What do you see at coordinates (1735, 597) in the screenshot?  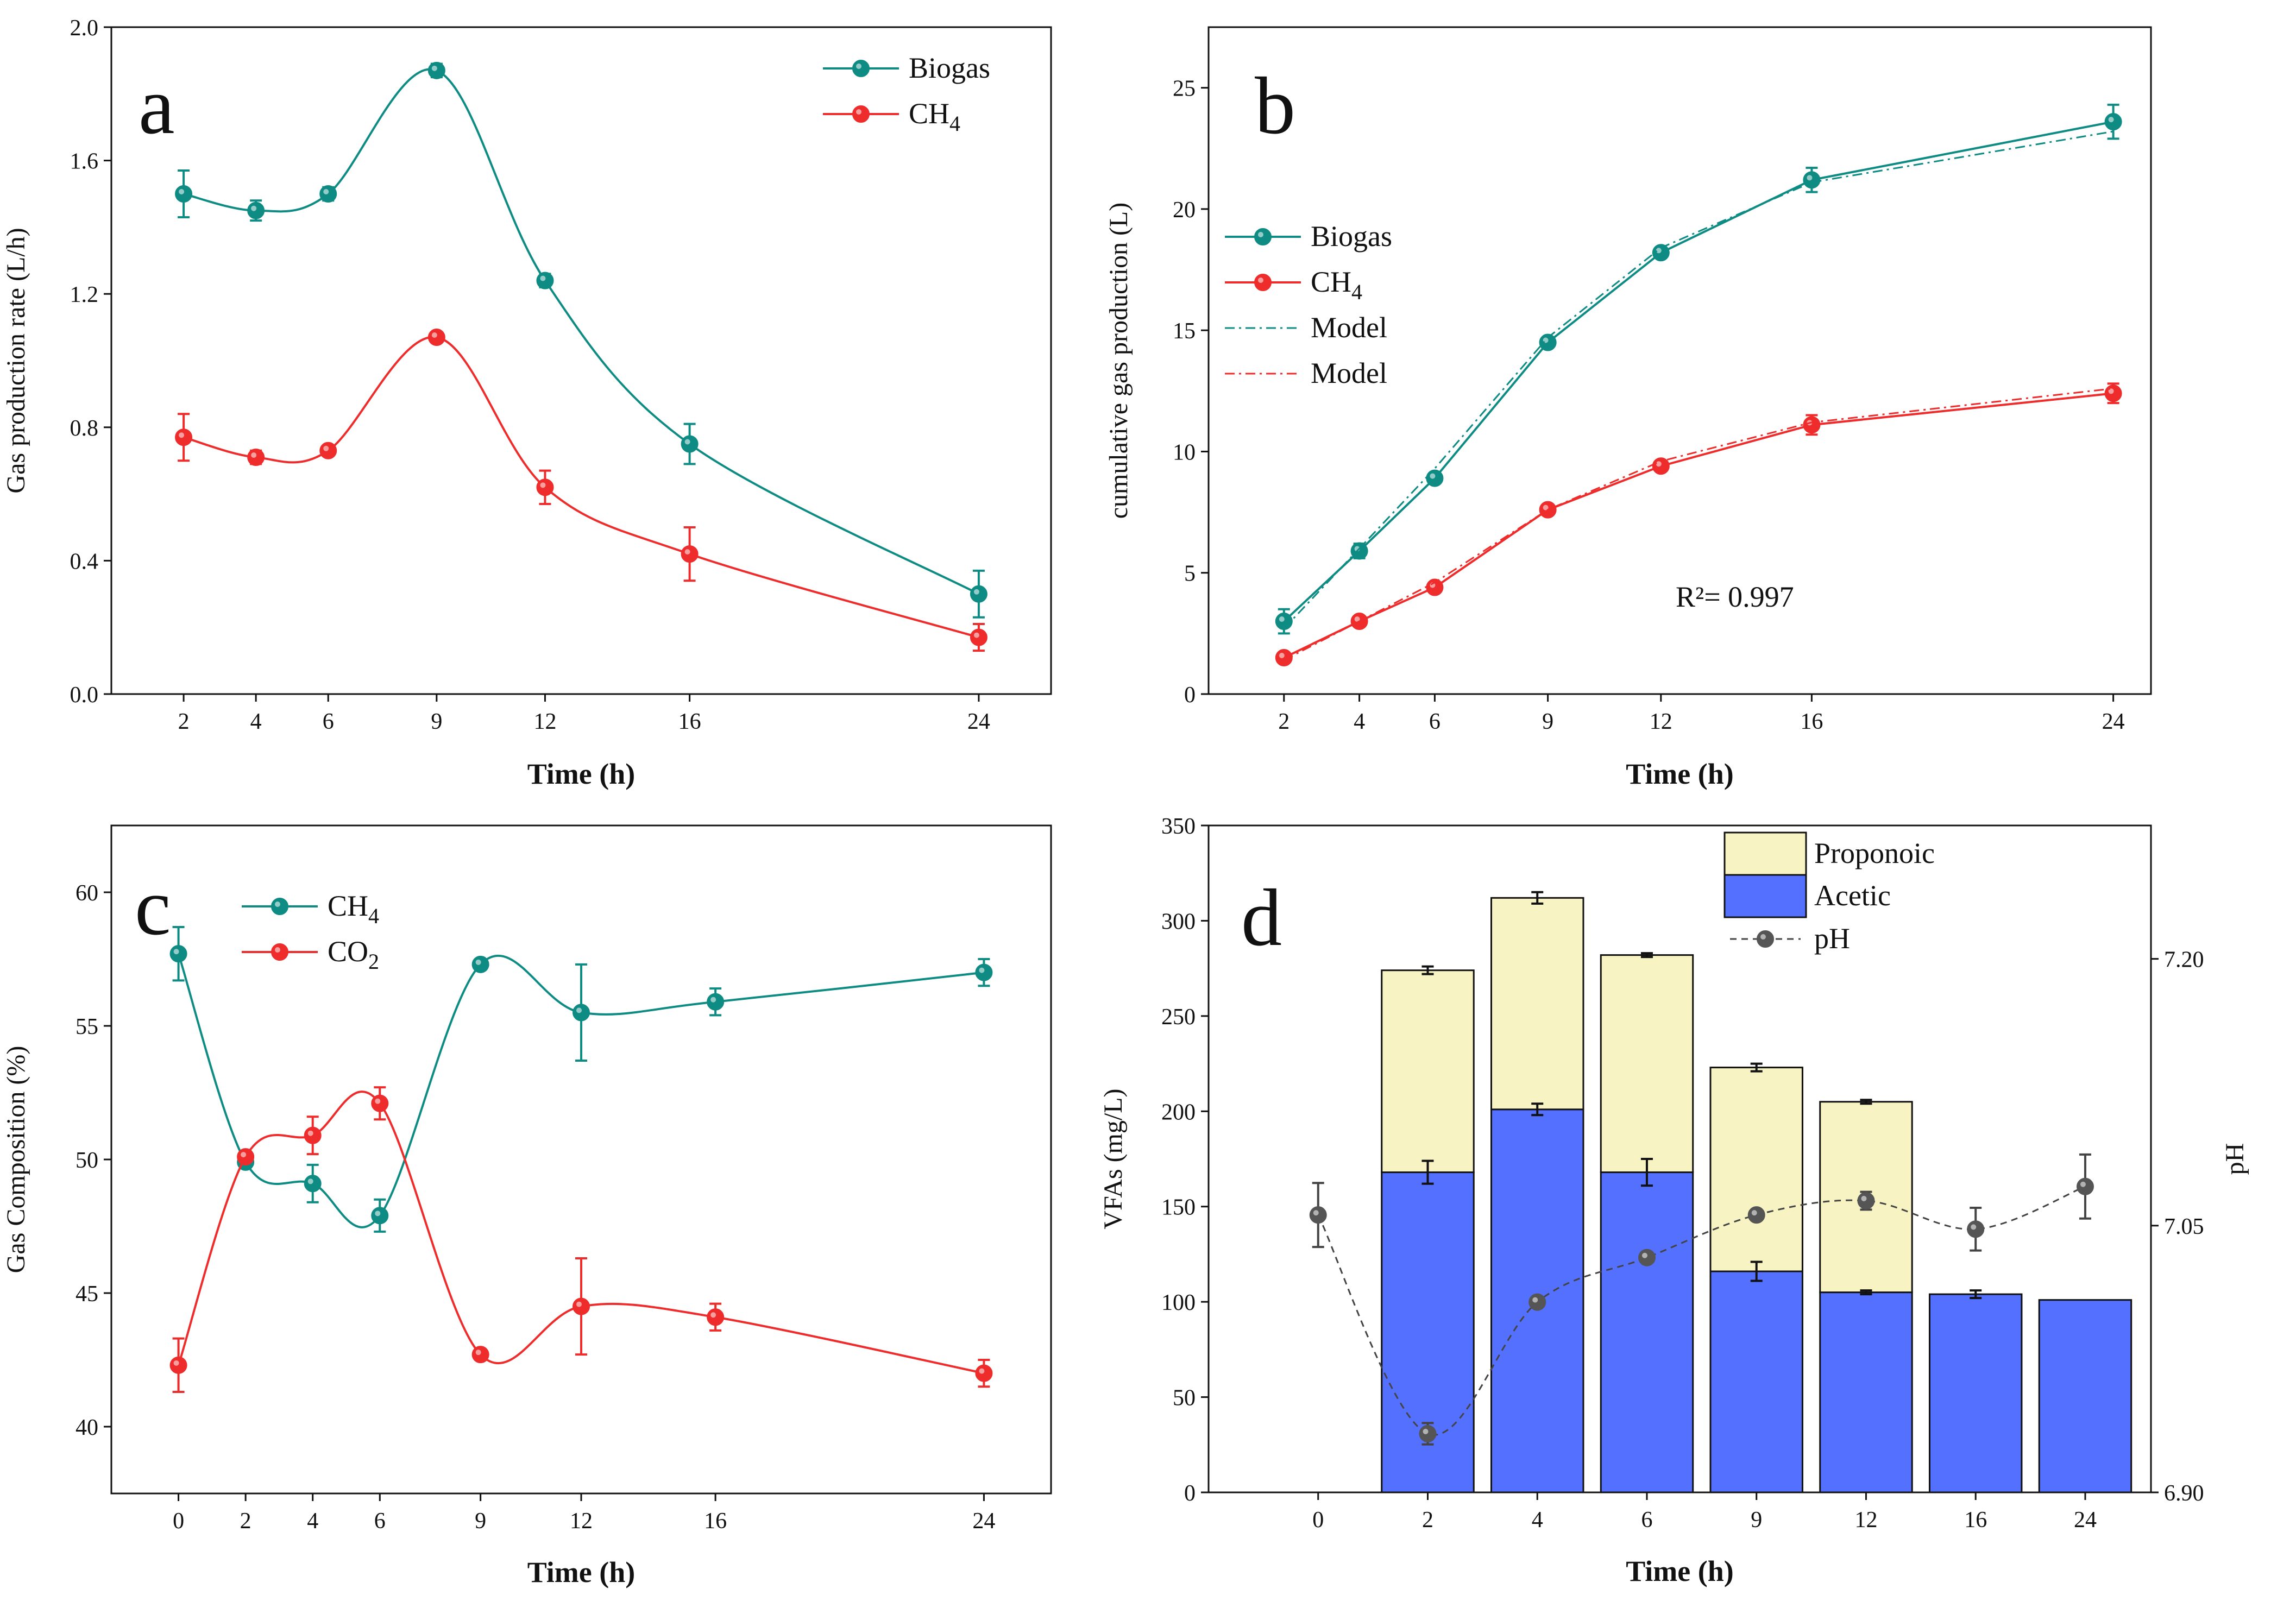 I see `r-squared-annotation: R²= 0.997` at bounding box center [1735, 597].